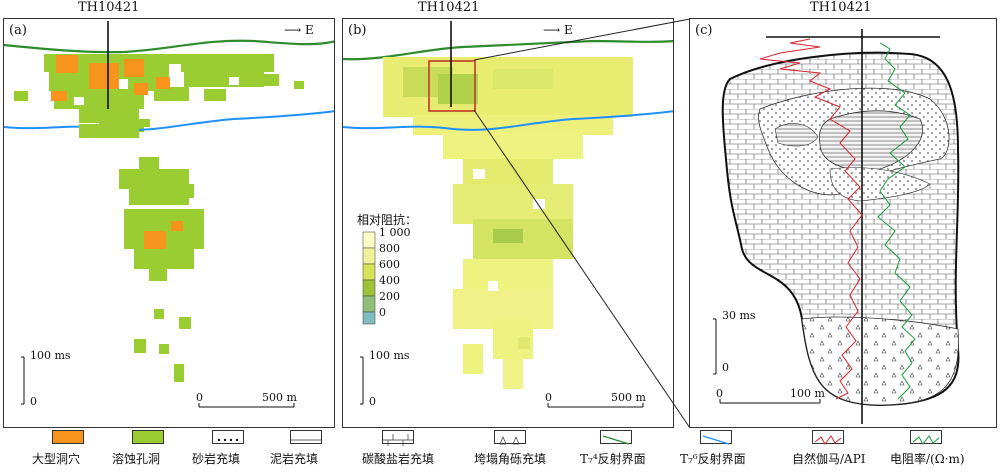  I want to click on scale-h-zero-a: 0, so click(199, 397).